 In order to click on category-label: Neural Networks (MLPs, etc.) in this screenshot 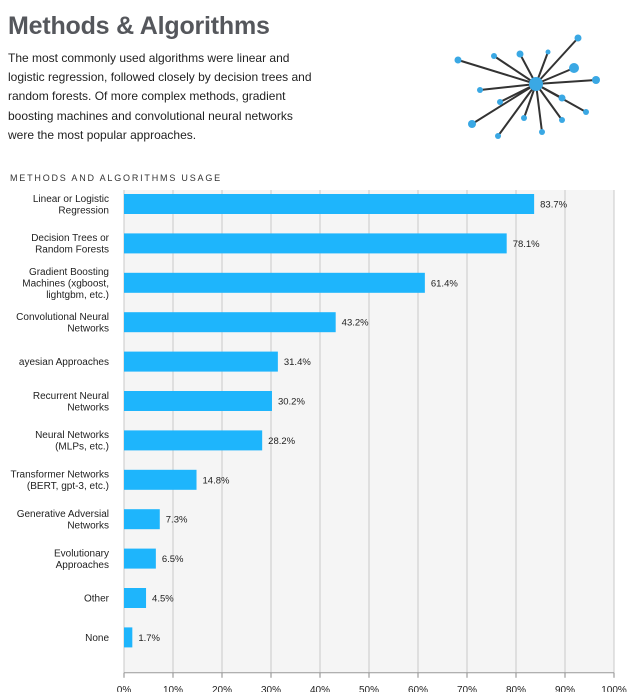, I will do `click(72, 441)`.